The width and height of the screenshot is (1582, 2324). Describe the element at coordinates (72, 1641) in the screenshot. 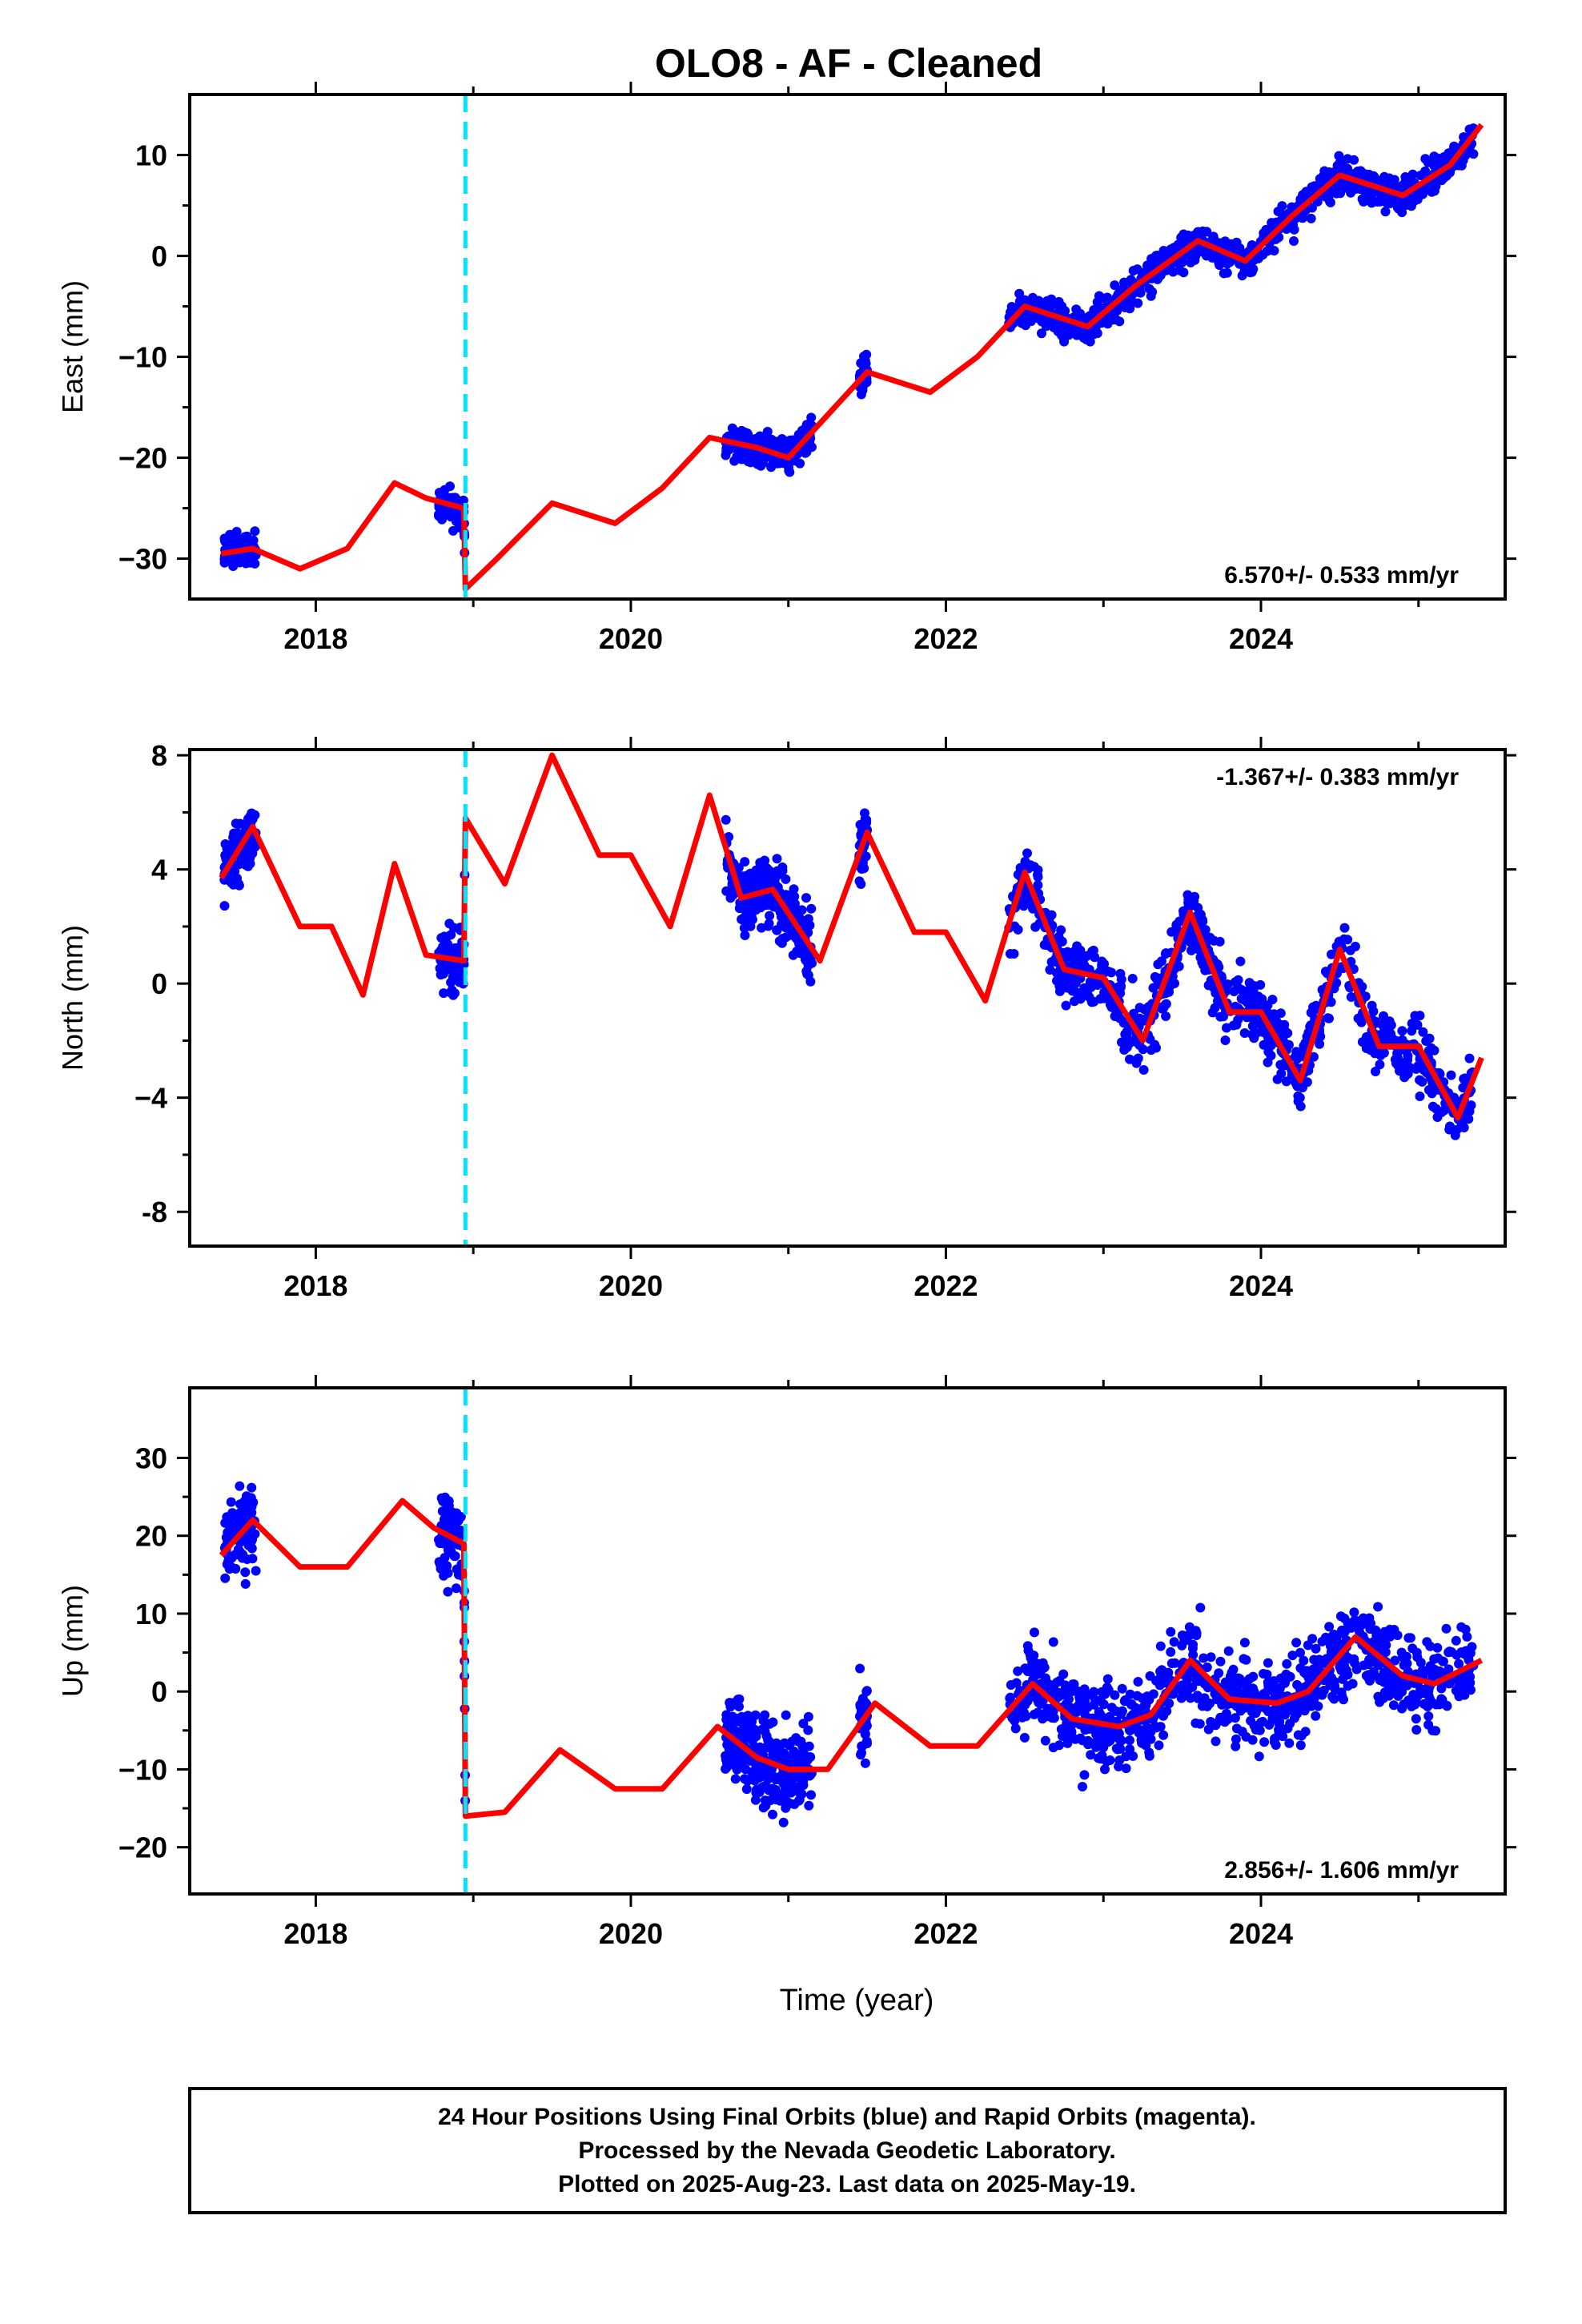

I see `up-y-axis-label: Up (mm)` at that location.